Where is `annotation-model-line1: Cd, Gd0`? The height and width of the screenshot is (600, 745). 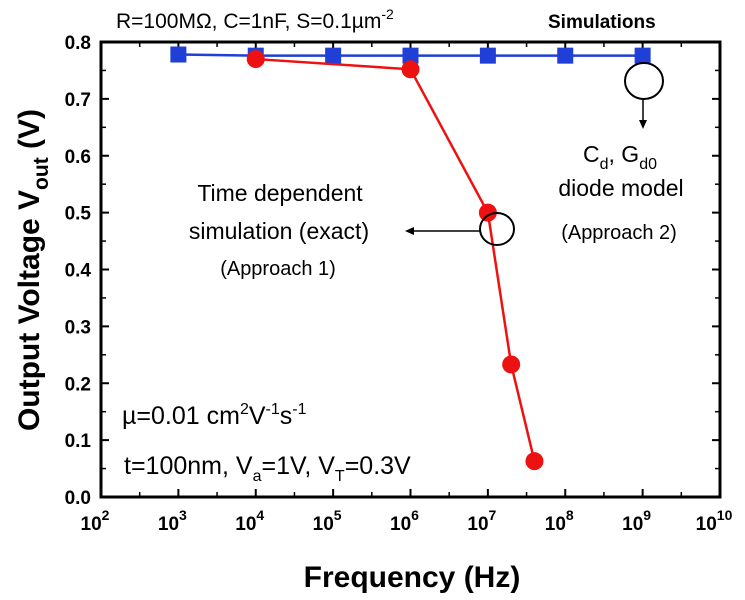
annotation-model-line1: Cd, Gd0 is located at coordinates (620, 157).